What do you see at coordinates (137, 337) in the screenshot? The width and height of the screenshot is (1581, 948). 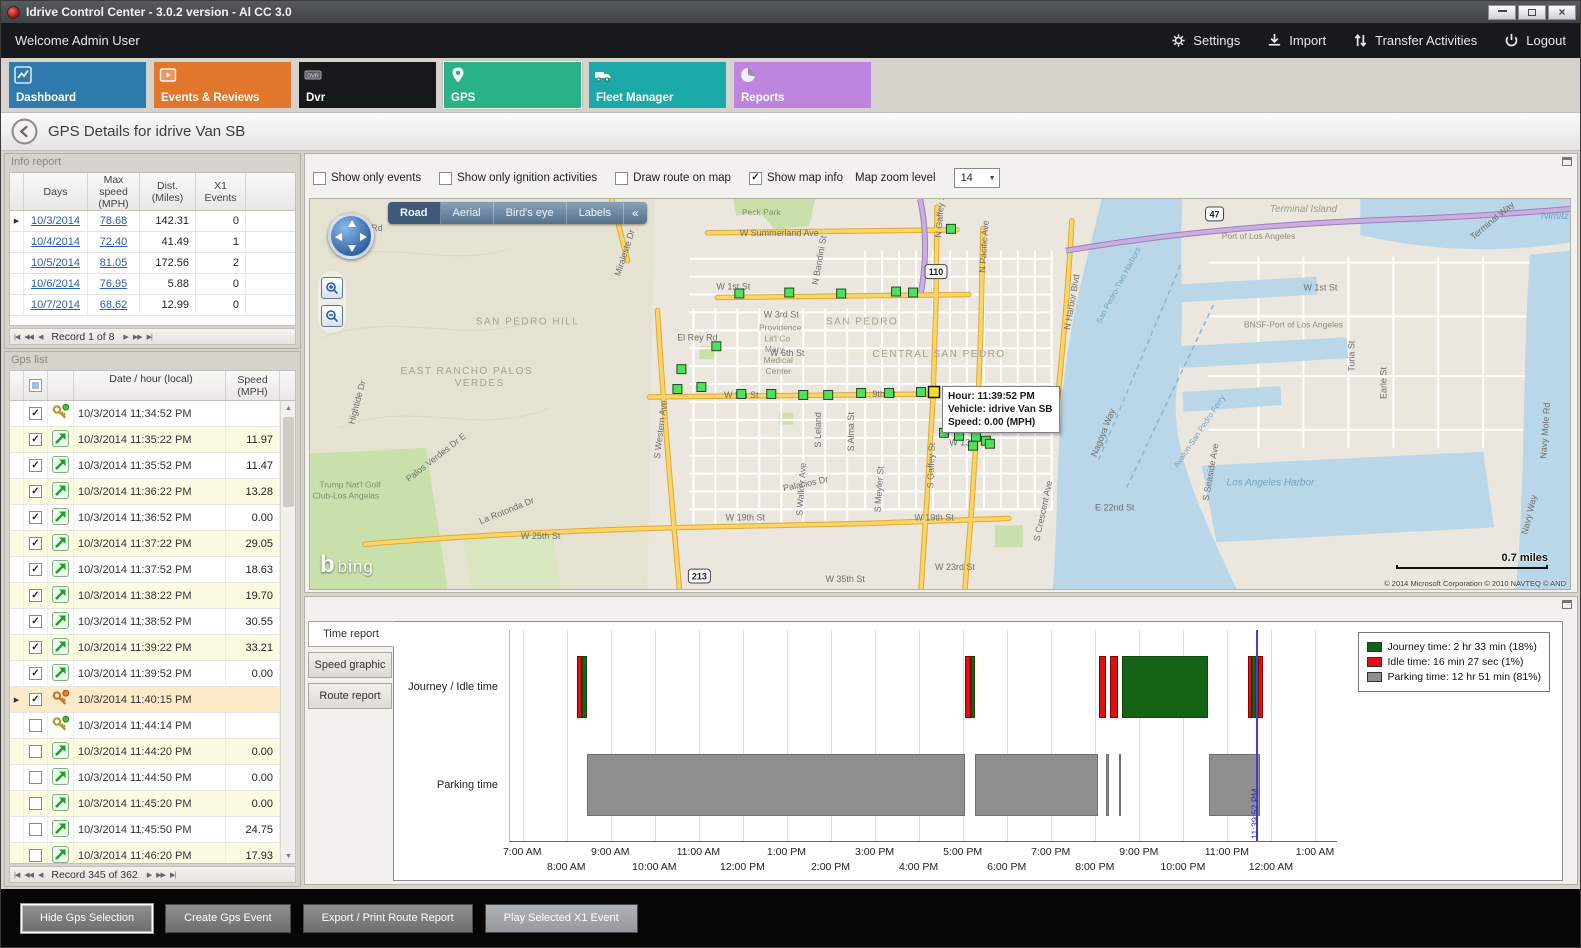 I see `pager-fast-next-button: ▶▶` at bounding box center [137, 337].